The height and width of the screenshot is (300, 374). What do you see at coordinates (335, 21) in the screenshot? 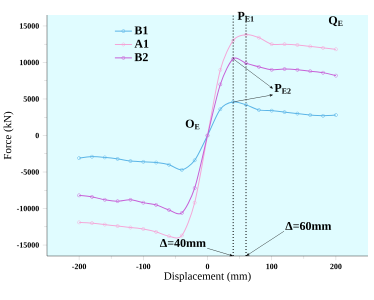
I see `annotation: Q$_{E}$` at bounding box center [335, 21].